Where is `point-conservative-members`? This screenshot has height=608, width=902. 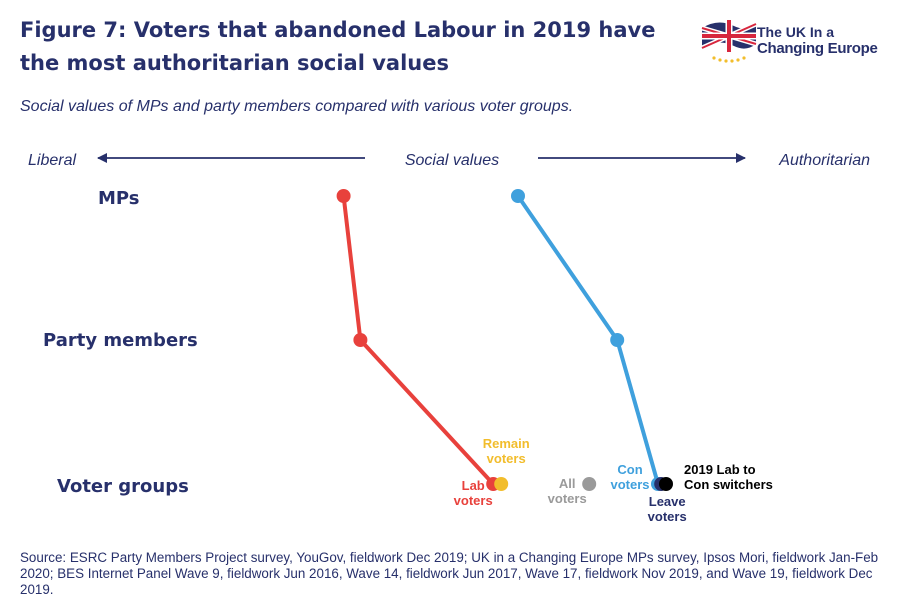 point-conservative-members is located at coordinates (617, 340).